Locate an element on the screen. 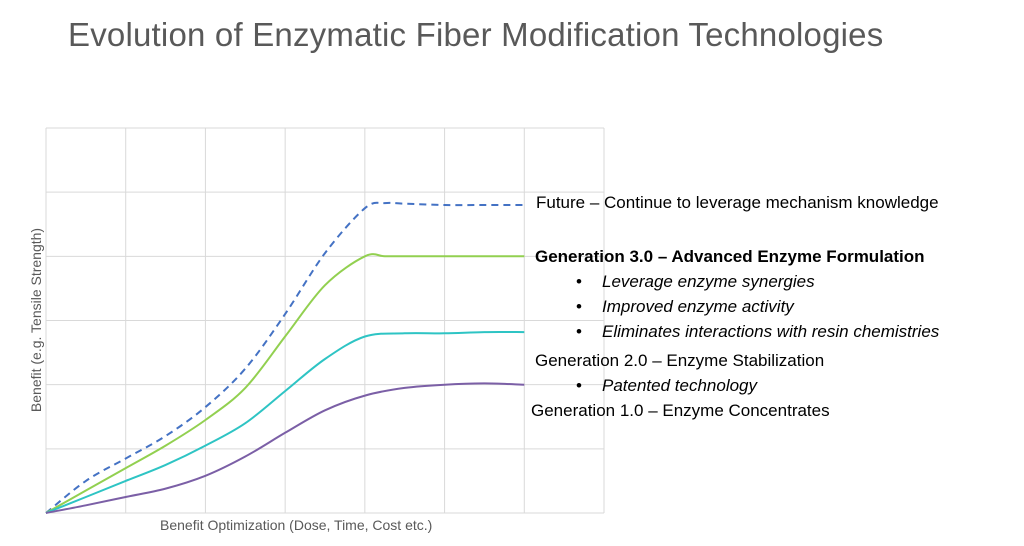  y-axis-label: Benefit (e.g. Tensile Strength) is located at coordinates (36, 320).